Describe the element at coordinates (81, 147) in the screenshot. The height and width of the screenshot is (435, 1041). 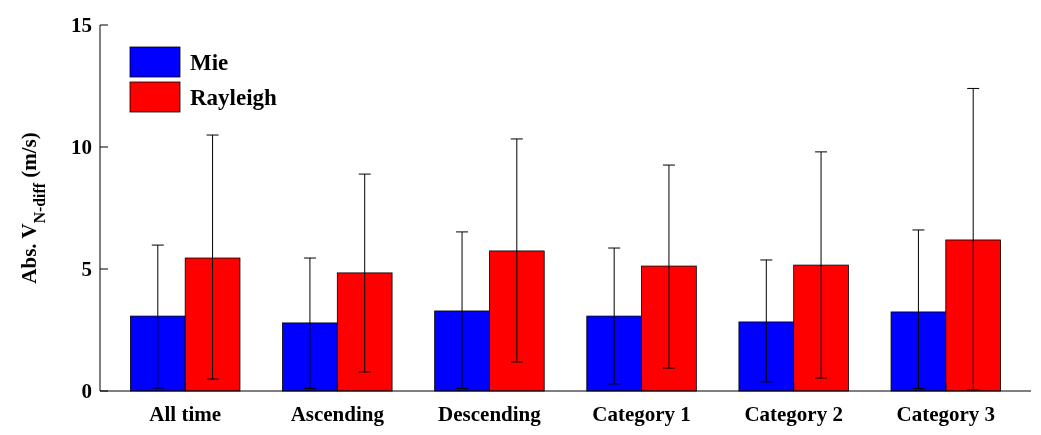
I see `y-tick-label: 10` at that location.